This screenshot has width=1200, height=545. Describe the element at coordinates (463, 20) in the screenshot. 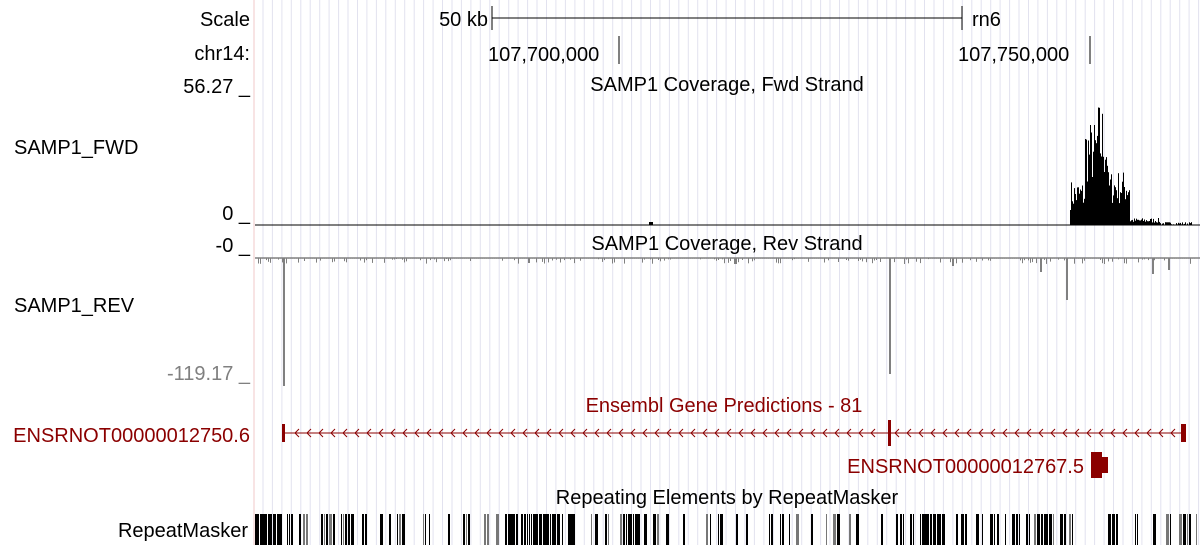

I see `scale-bar-label: 50 kb` at that location.